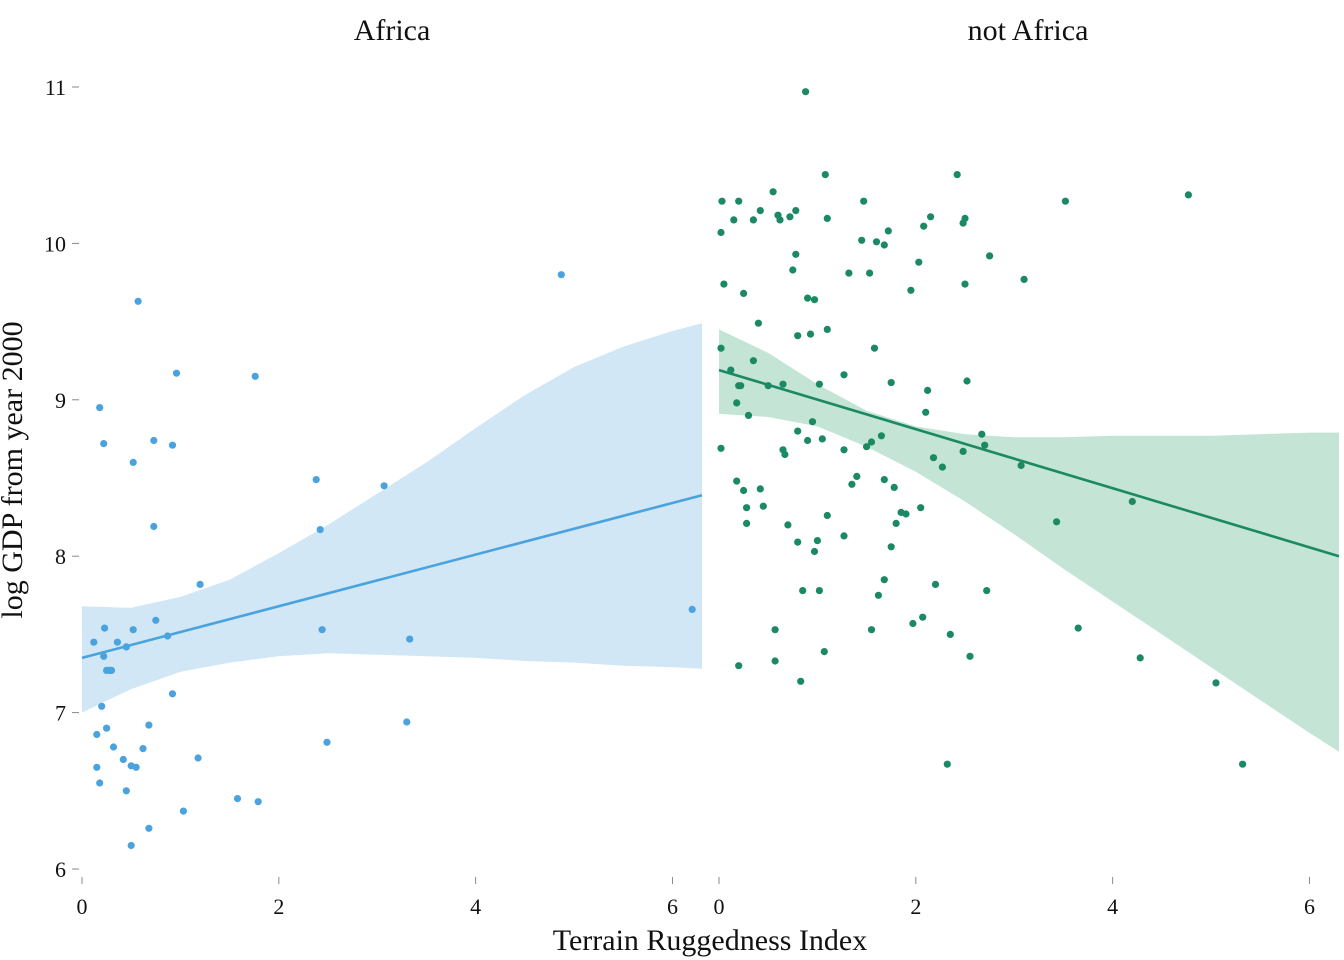  I want to click on facet-title-africa: Africa, so click(392, 30).